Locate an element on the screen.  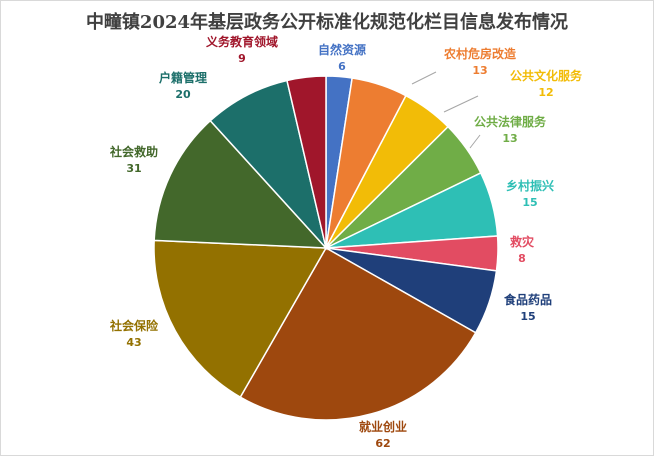
slice-value-8: 62 is located at coordinates (382, 443).